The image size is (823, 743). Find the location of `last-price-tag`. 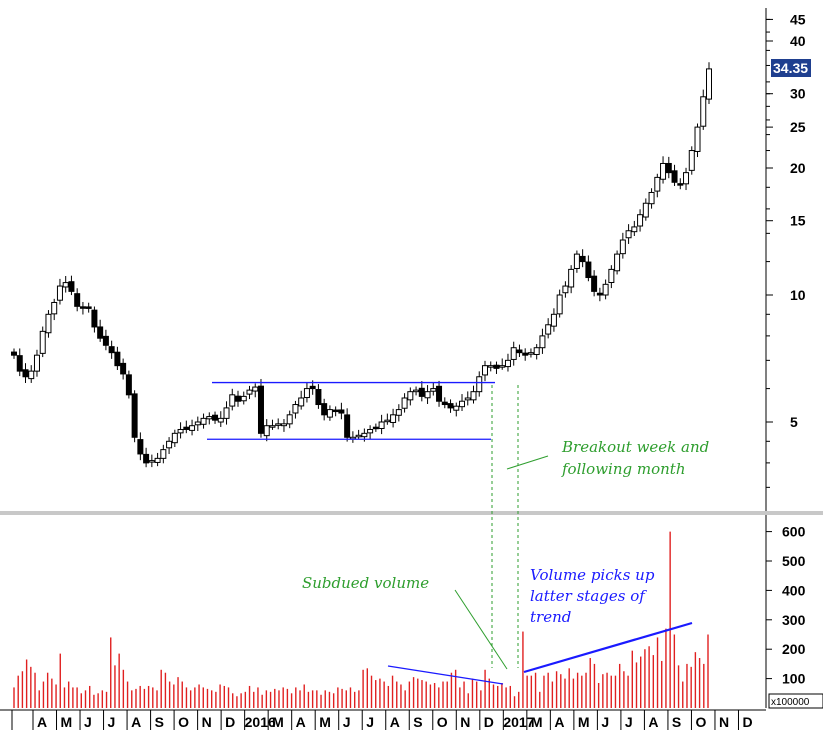

last-price-tag is located at coordinates (791, 68).